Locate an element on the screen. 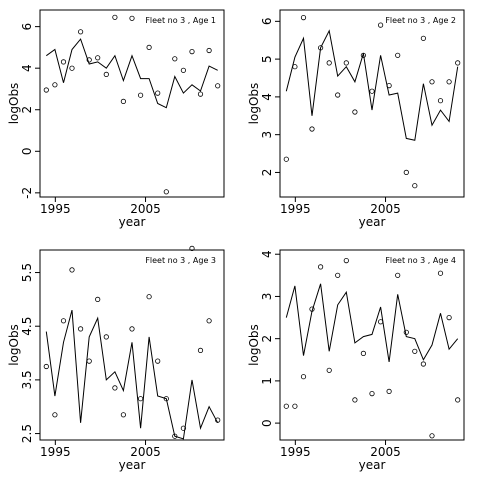 Image resolution: width=480 pixels, height=480 pixels. y-tick-label: 3 is located at coordinates (267, 297).